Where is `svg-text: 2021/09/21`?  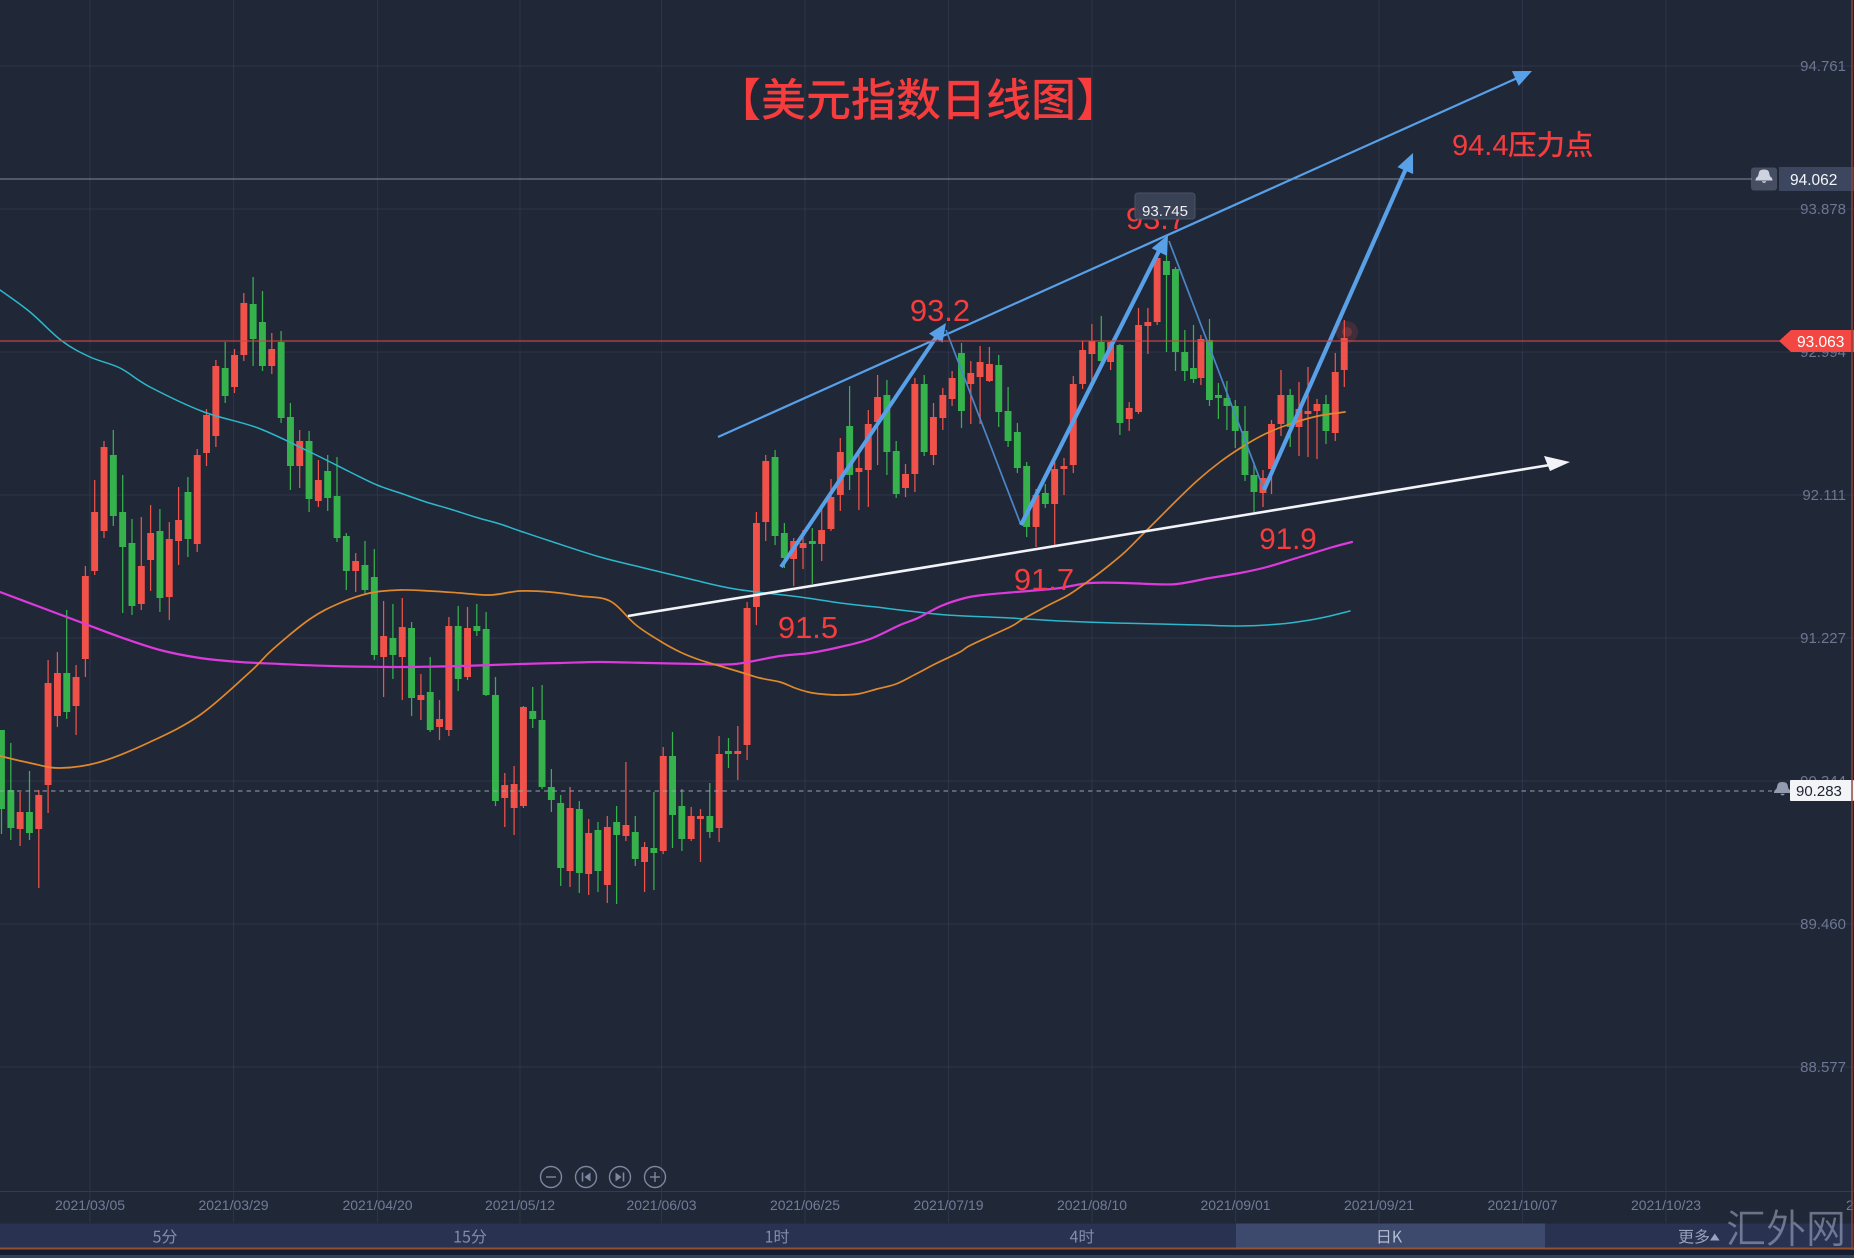 svg-text: 2021/09/21 is located at coordinates (1379, 1205).